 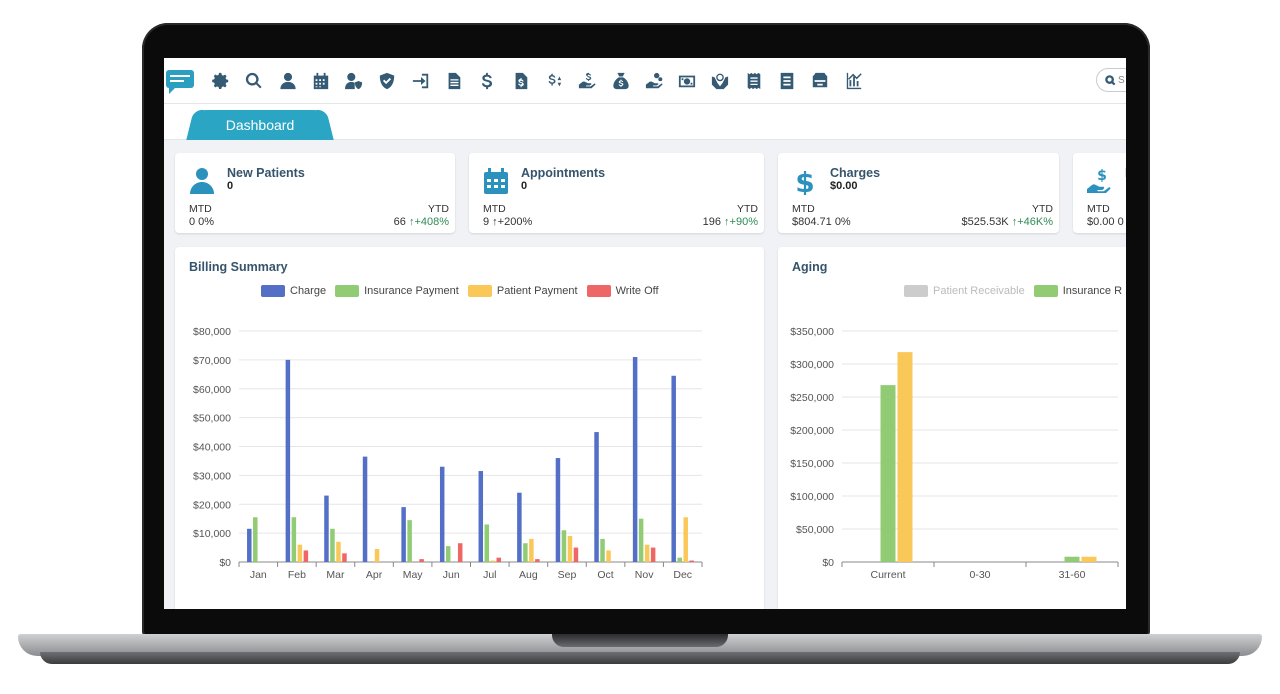 I want to click on gear-icon, so click(x=221, y=81).